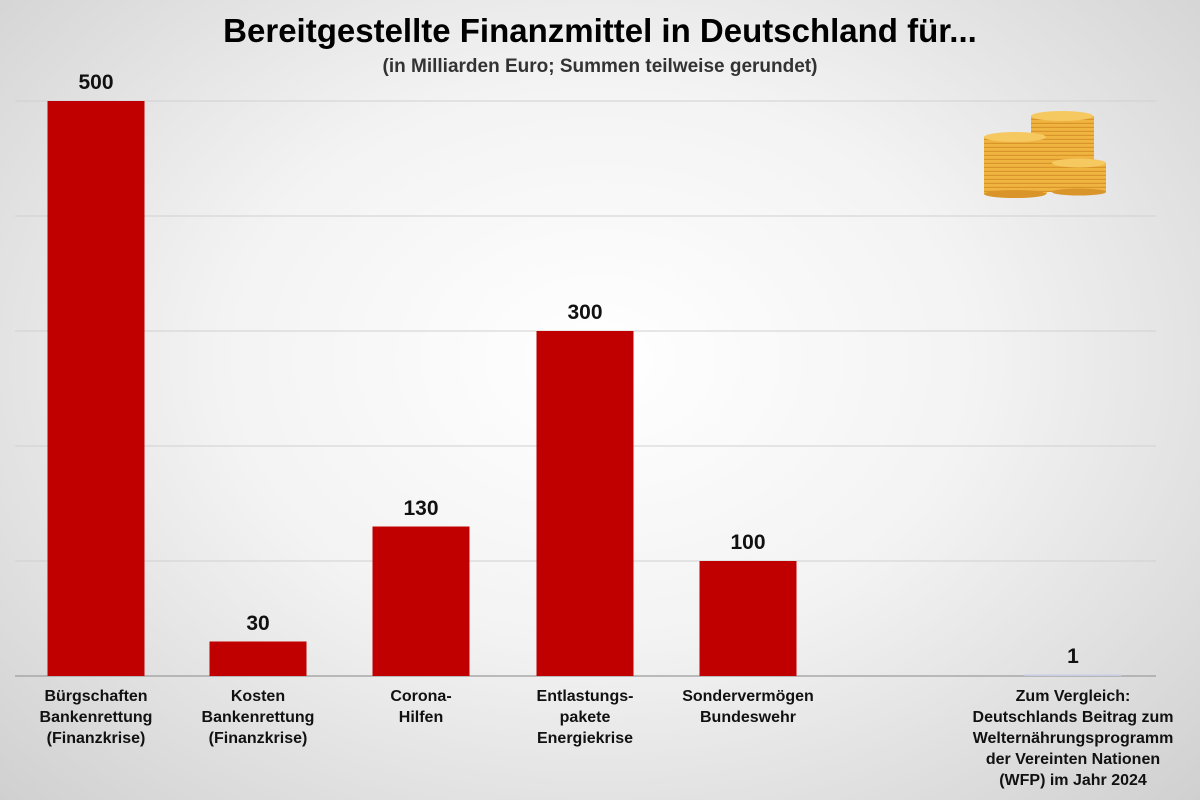 This screenshot has height=800, width=1200. I want to click on category-label-line: Bundeswehr, so click(747, 717).